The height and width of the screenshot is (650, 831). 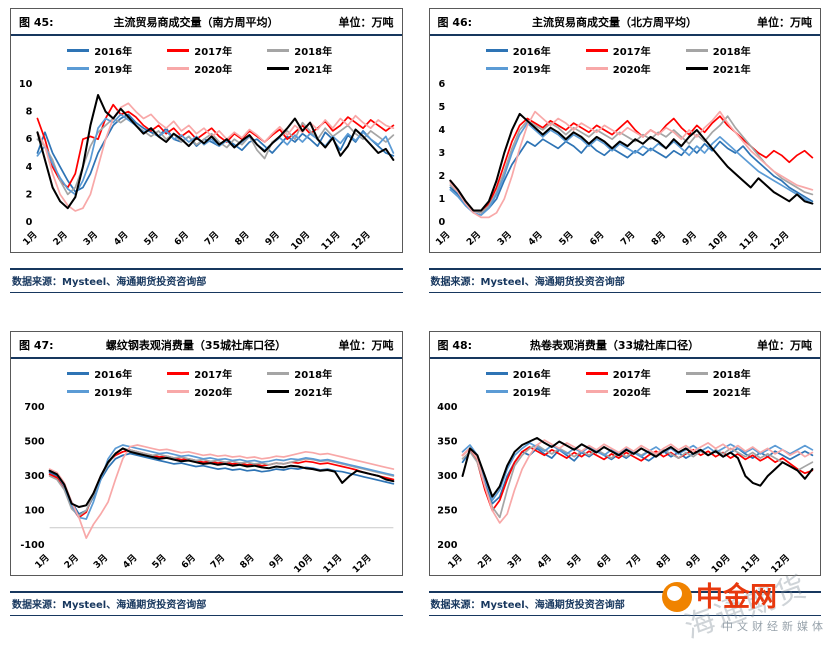 What do you see at coordinates (36, 345) in the screenshot?
I see `figure-label: 图 47:` at bounding box center [36, 345].